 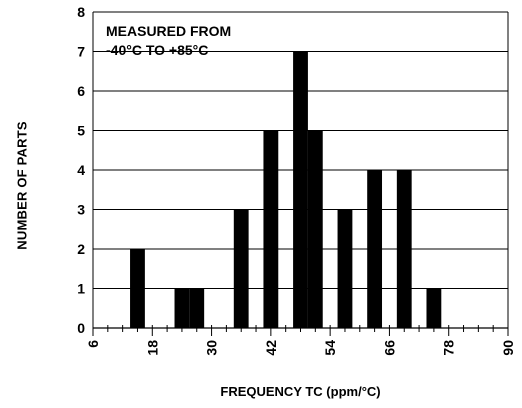 I want to click on y-tick-label-1: 1, so click(x=81, y=289).